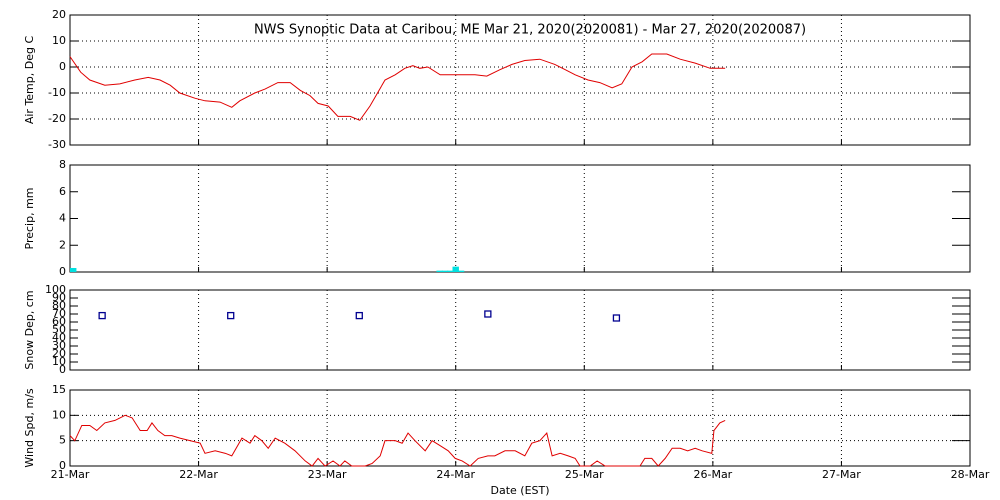 Image resolution: width=1000 pixels, height=500 pixels. Describe the element at coordinates (29, 329) in the screenshot. I see `y-axis-title: Snow Dep, cm` at that location.